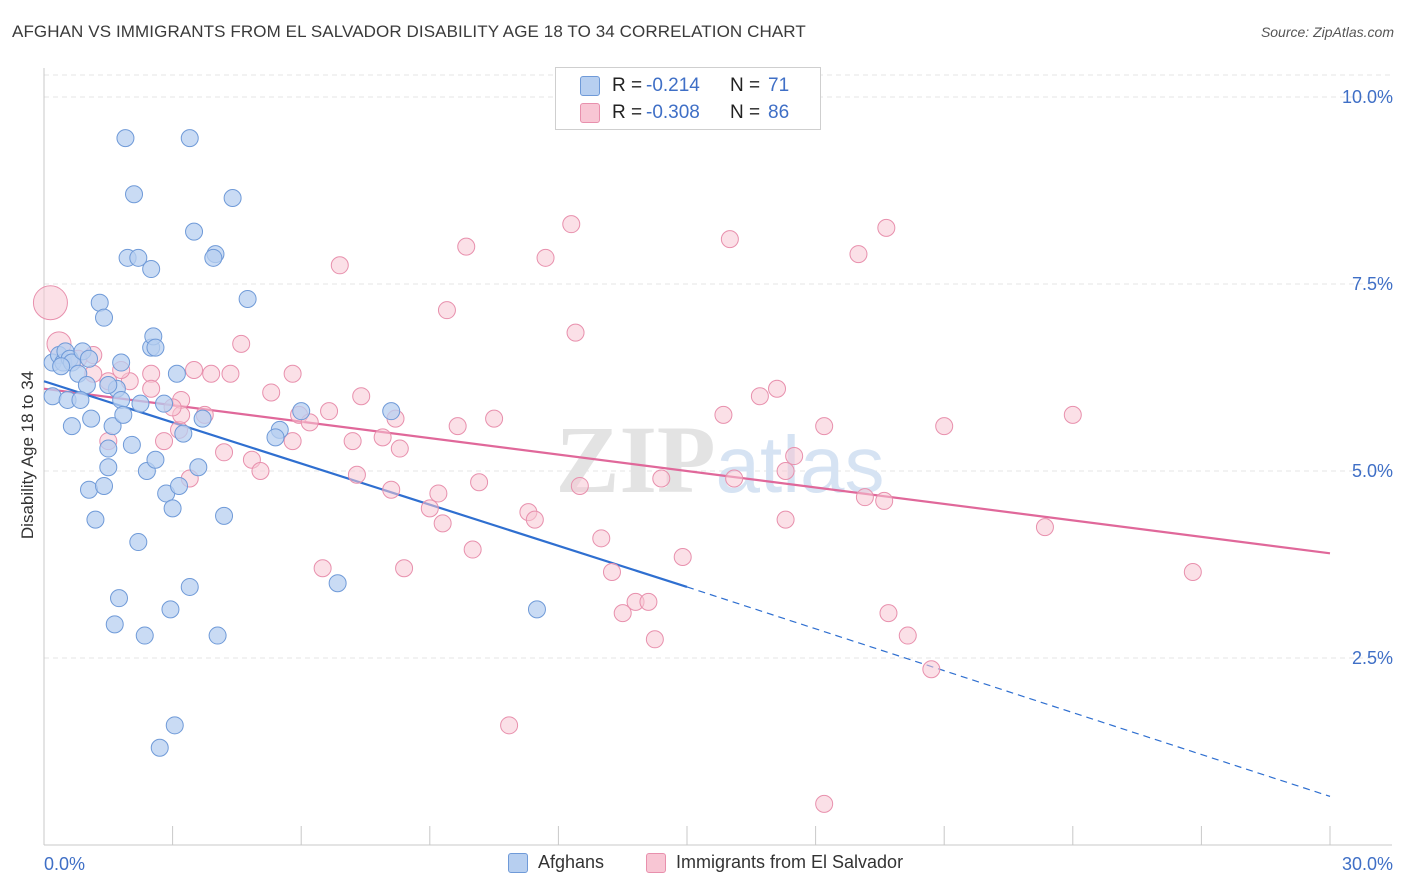 The height and width of the screenshot is (892, 1406). What do you see at coordinates (779, 112) in the screenshot?
I see `legend-n-value: 86` at bounding box center [779, 112].